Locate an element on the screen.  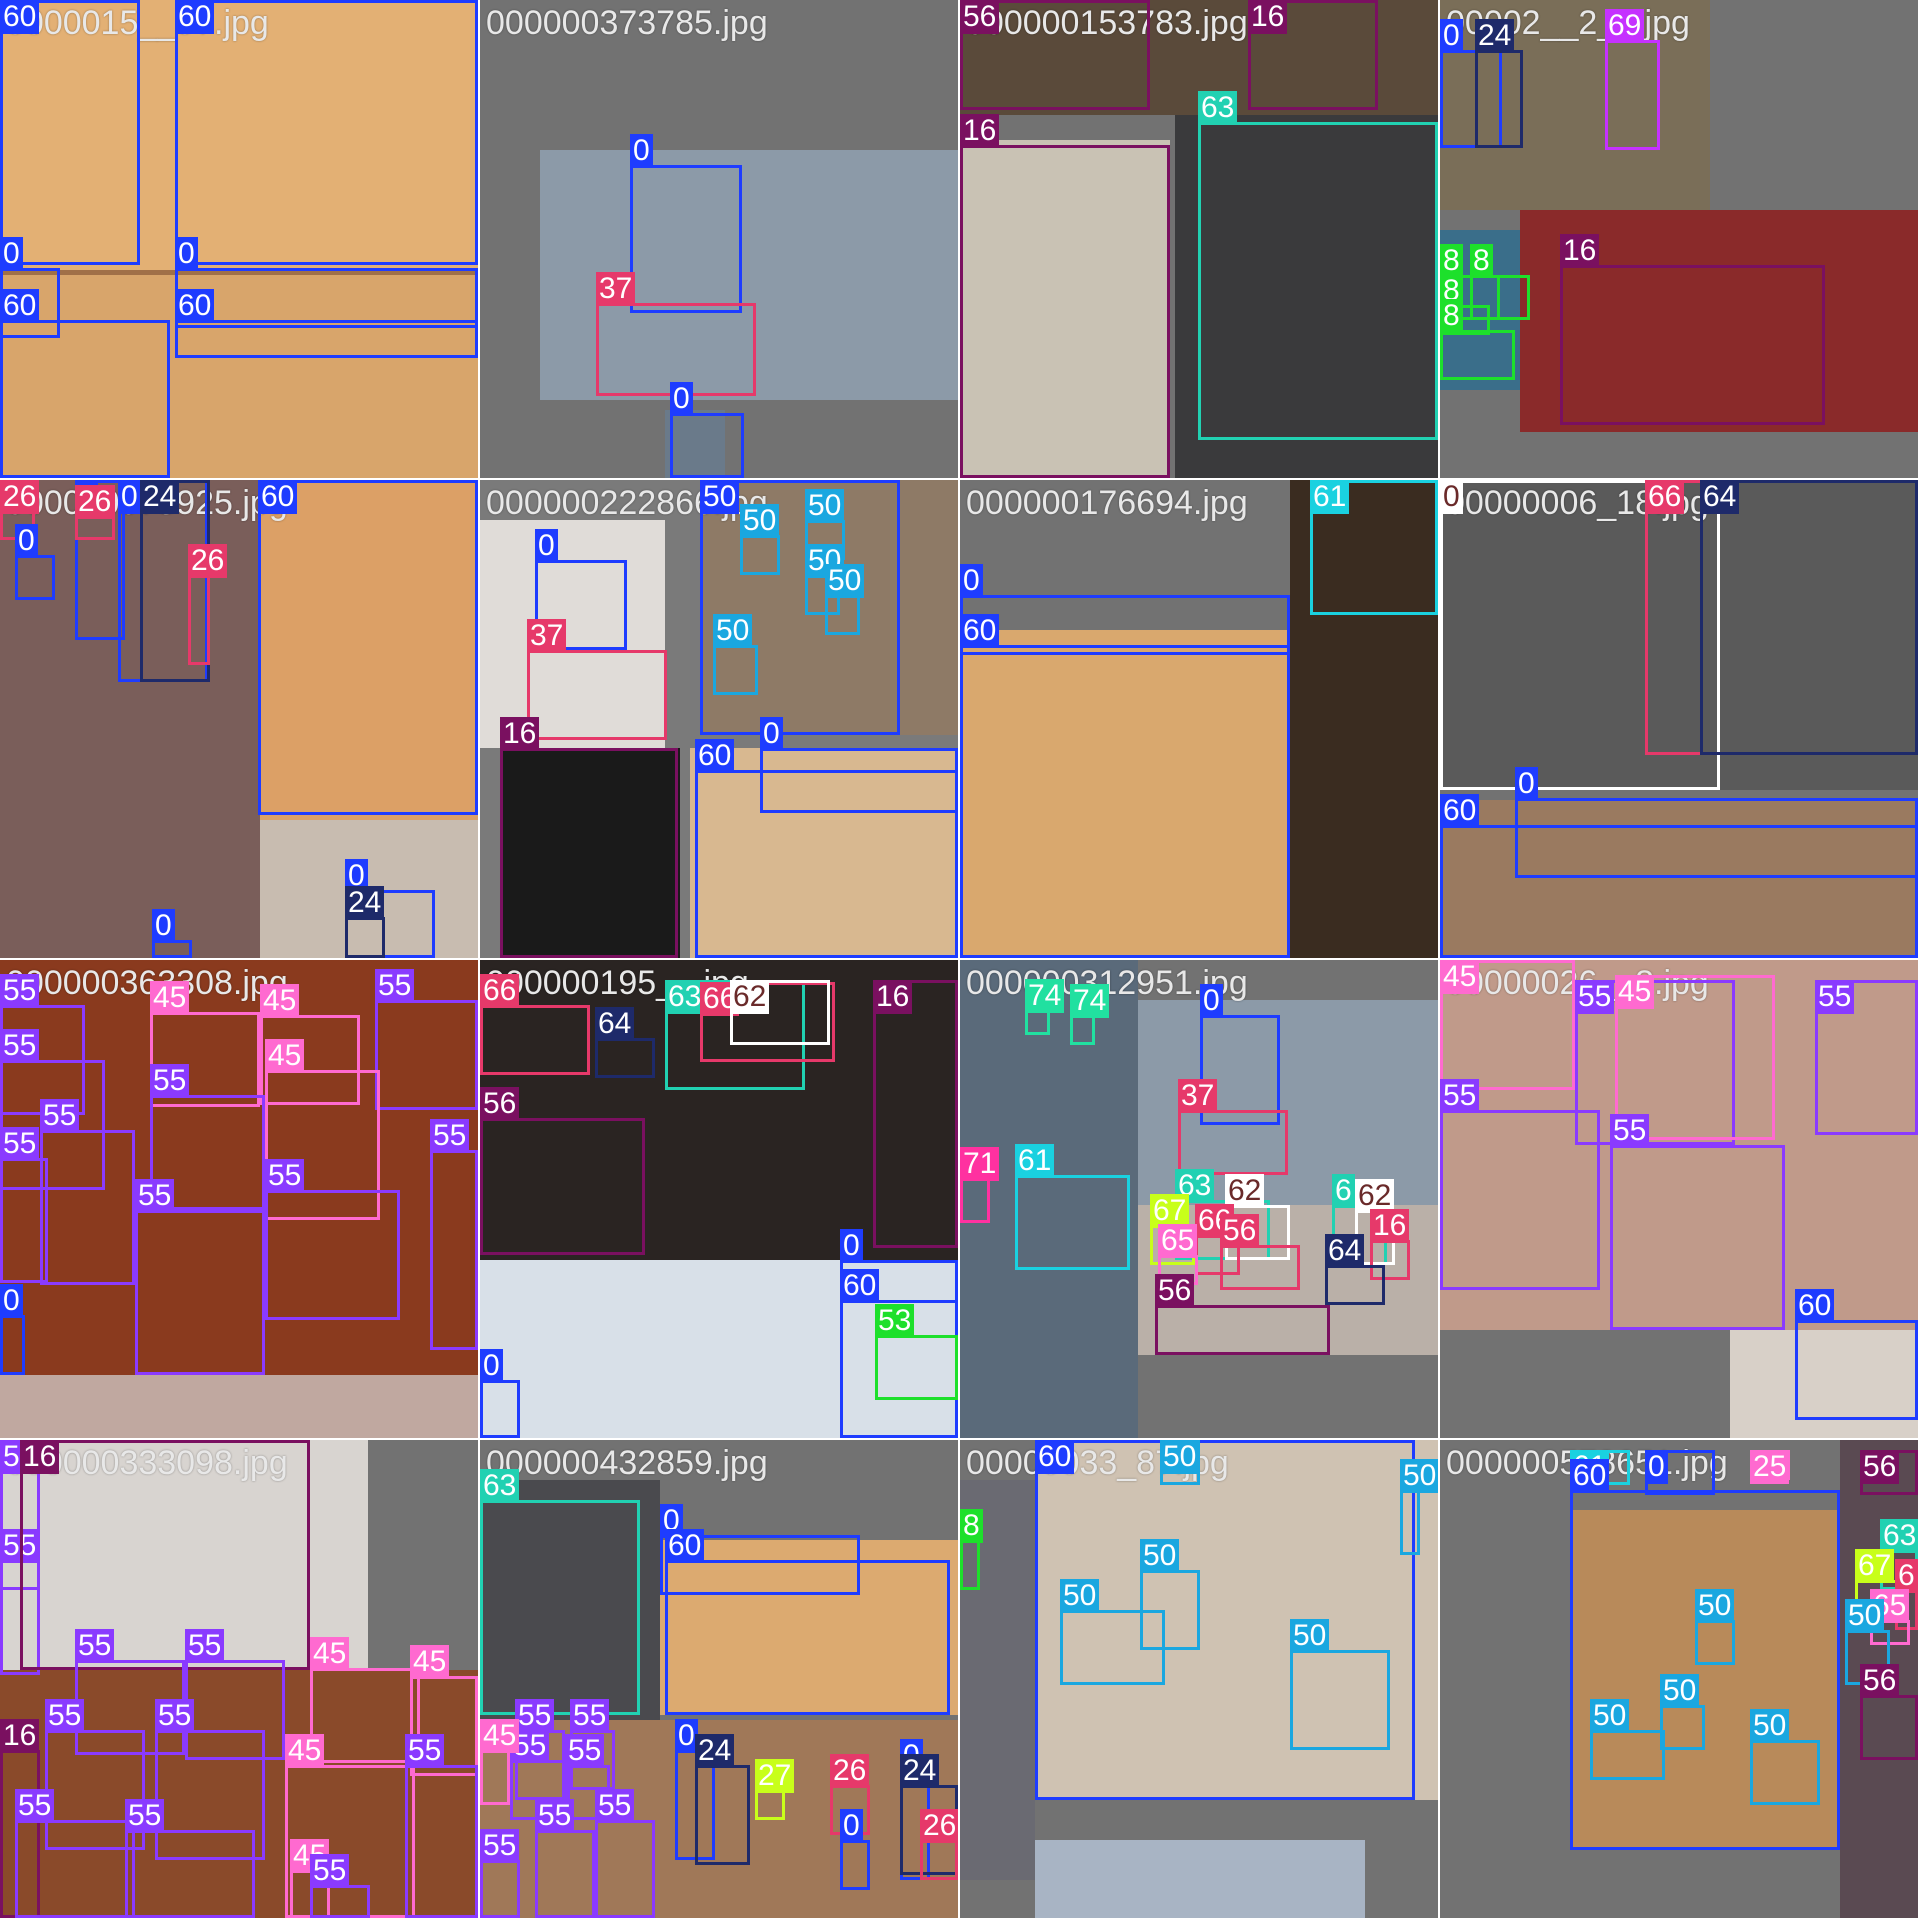
class-label: 74 is located at coordinates (1045, 996).